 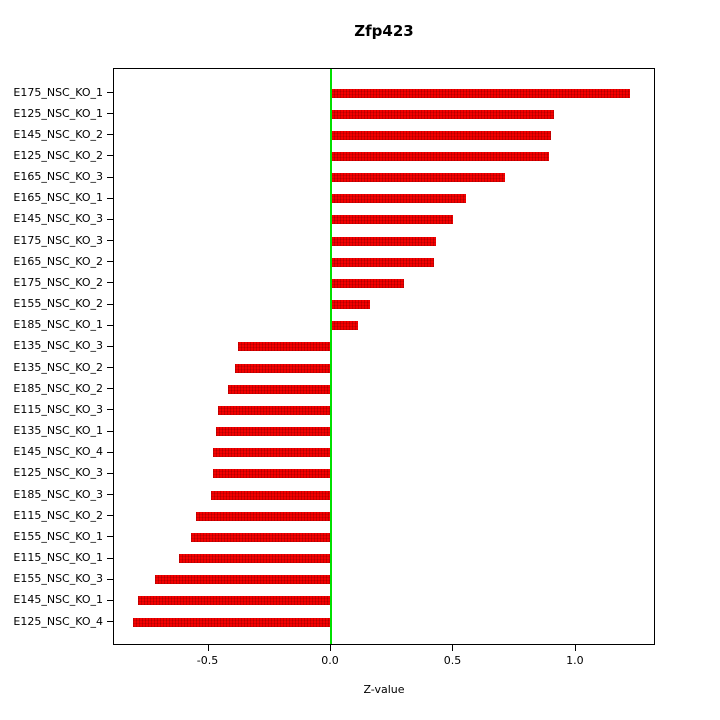 I want to click on y-axis-label: E185_NSC_KO_3, so click(x=58, y=494).